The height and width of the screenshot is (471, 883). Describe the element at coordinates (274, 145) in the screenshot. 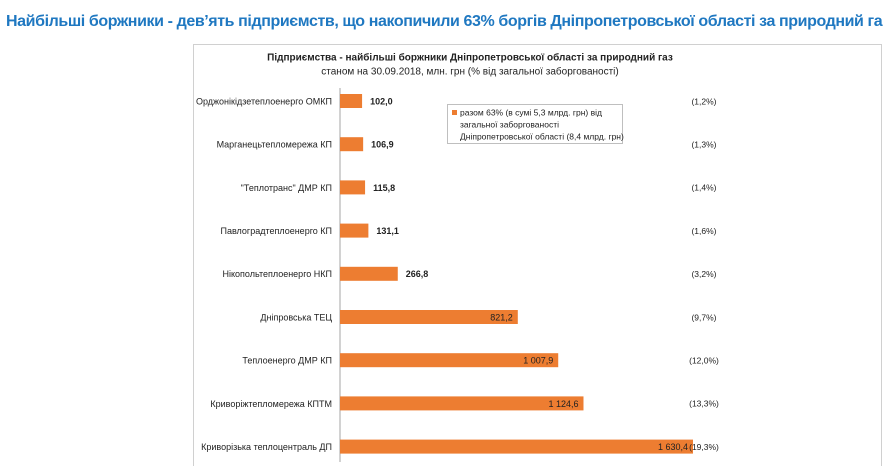

I see `category-label: Марганецьтепломережа КП` at that location.